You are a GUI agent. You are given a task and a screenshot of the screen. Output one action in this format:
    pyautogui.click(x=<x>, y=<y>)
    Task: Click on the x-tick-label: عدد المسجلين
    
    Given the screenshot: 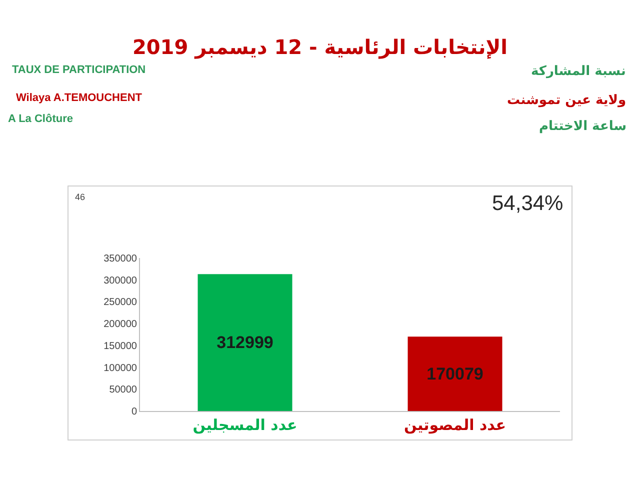 What is the action you would take?
    pyautogui.click(x=245, y=425)
    